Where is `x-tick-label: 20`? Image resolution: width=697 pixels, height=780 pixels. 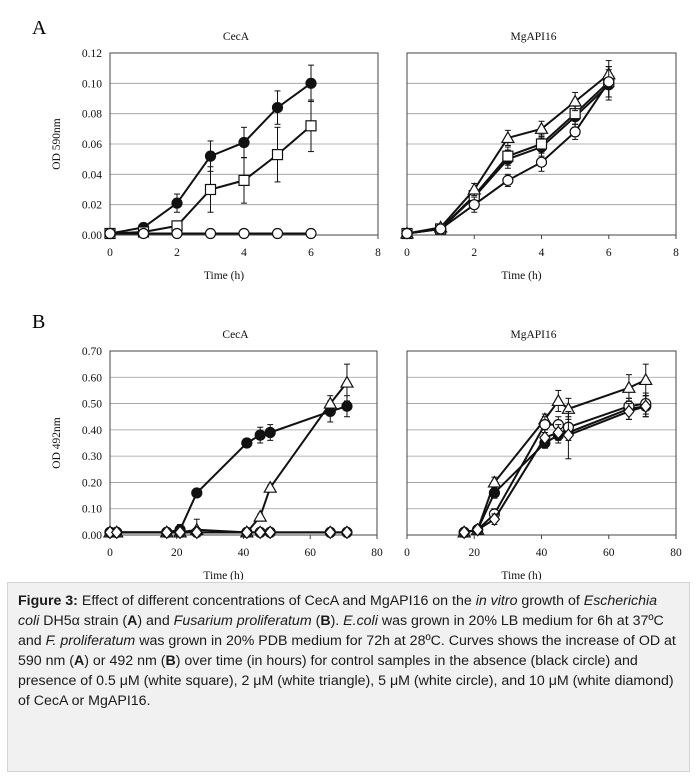
x-tick-label: 20 is located at coordinates (177, 553).